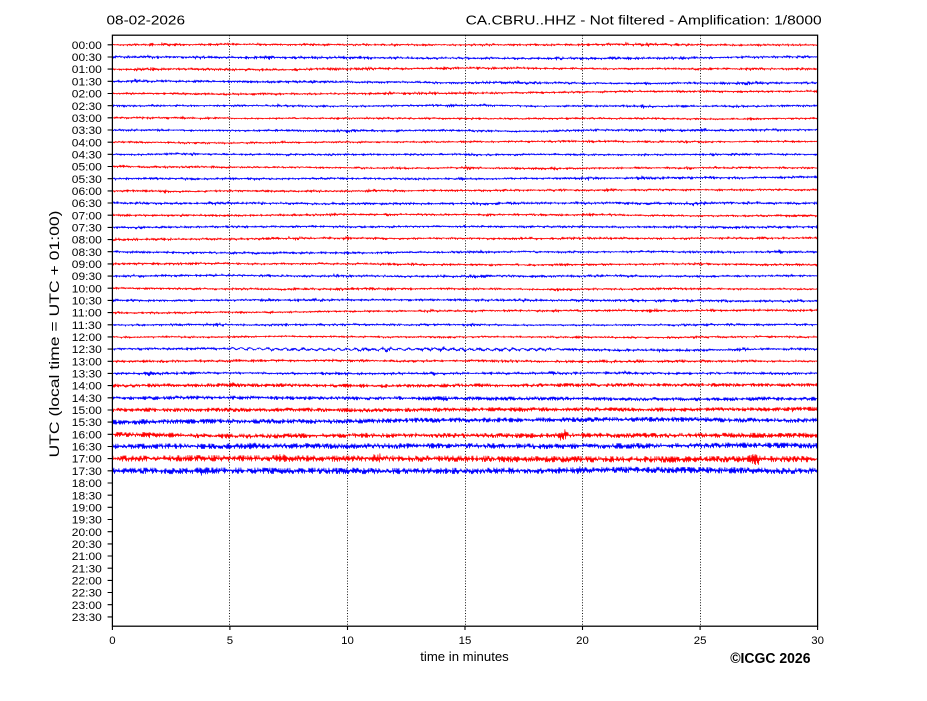 Image resolution: width=927 pixels, height=701 pixels. What do you see at coordinates (465, 641) in the screenshot?
I see `svg-text: 15` at bounding box center [465, 641].